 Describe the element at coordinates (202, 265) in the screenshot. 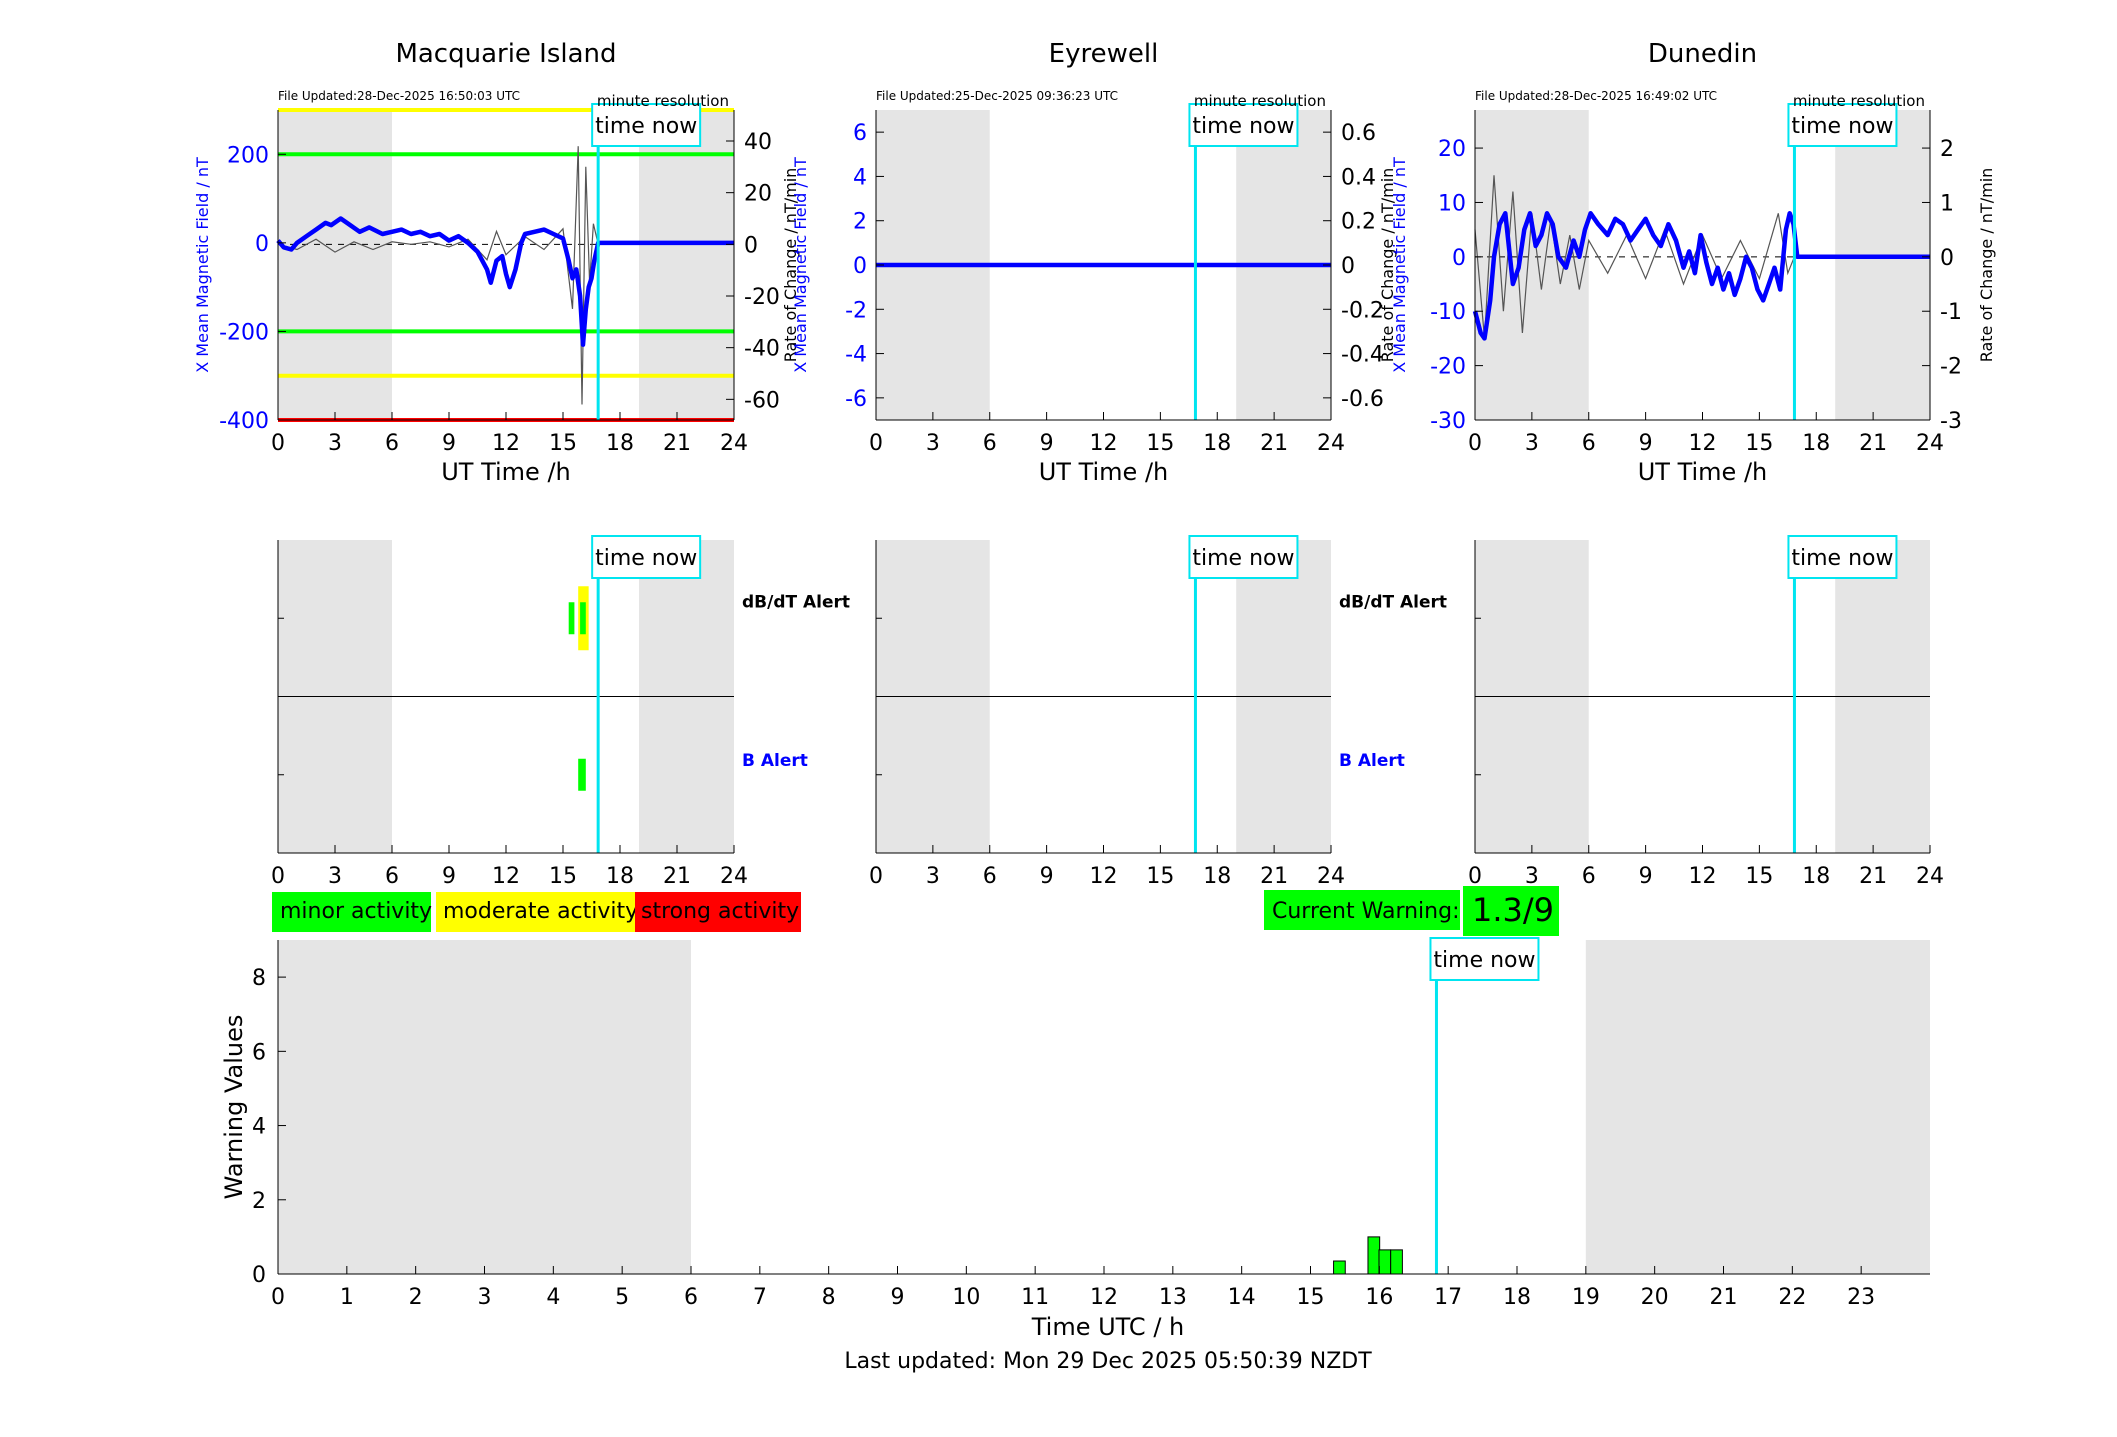

I see `station-1-ylabel: X Mean Magnetic Field / nT` at that location.